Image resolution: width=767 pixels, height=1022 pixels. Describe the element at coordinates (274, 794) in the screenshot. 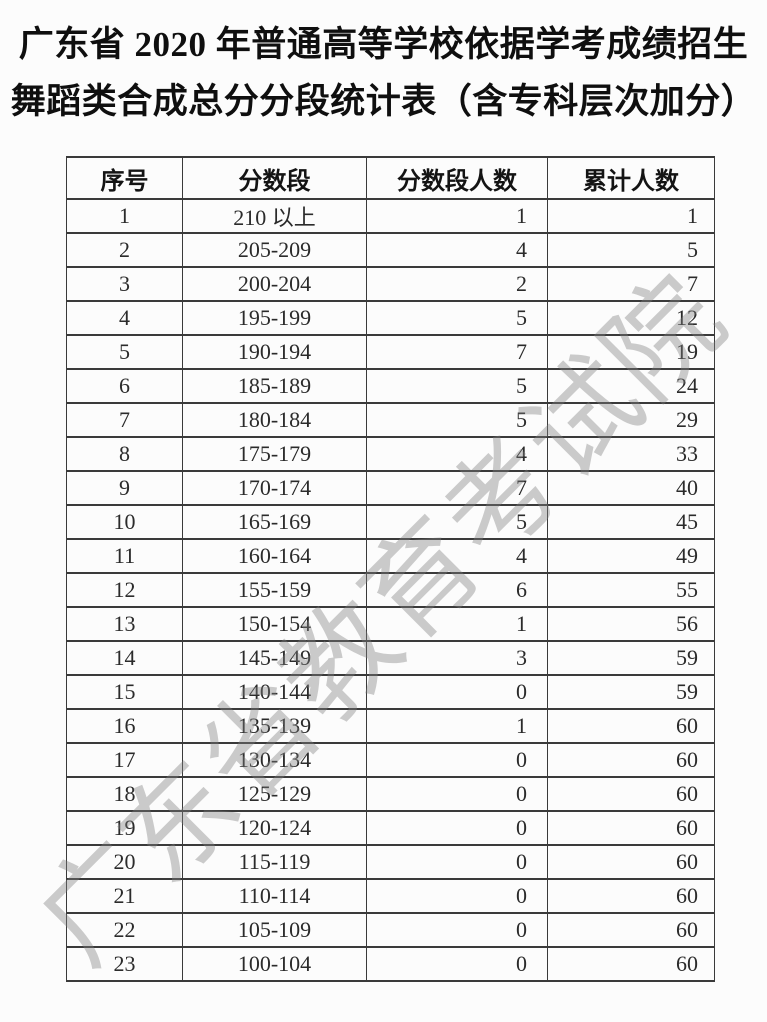

I see `row-score-range: 125-129` at that location.